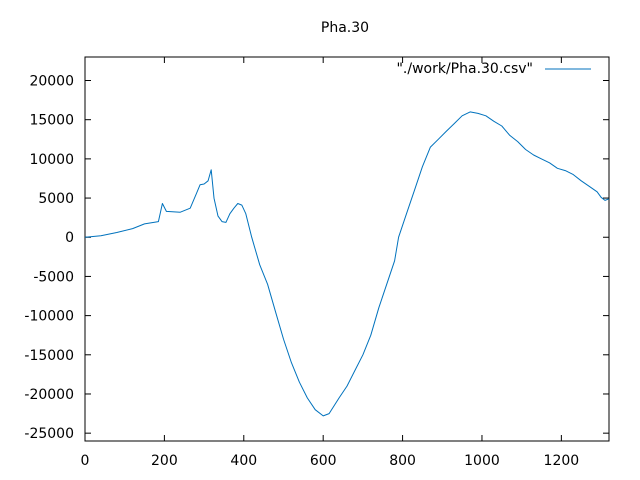 The image size is (640, 480). I want to click on y-tick-label: 5000, so click(56, 199).